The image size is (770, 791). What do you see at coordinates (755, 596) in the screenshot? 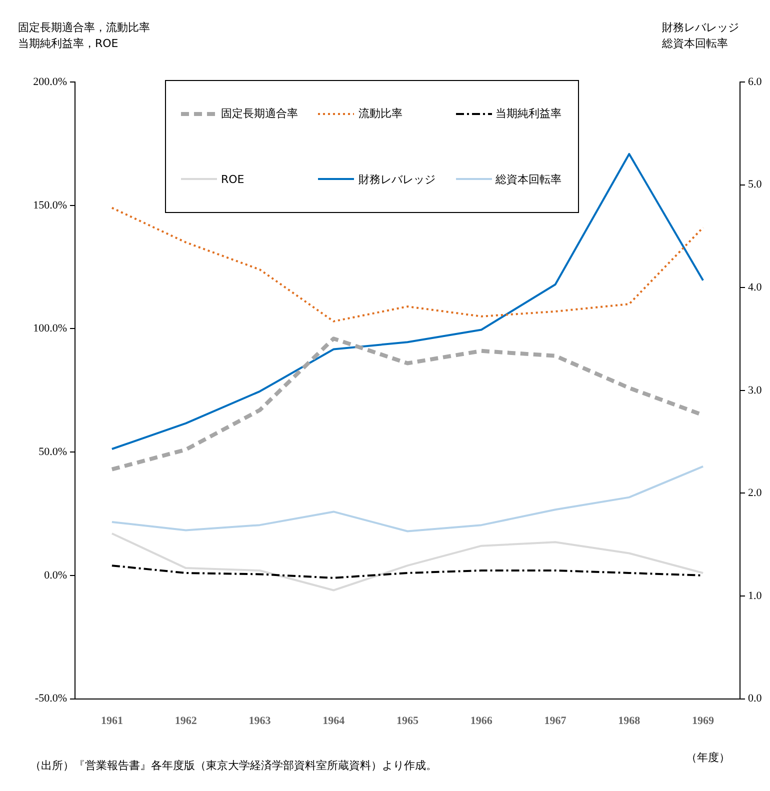
I see `y2-tick-label: 1.0` at bounding box center [755, 596].